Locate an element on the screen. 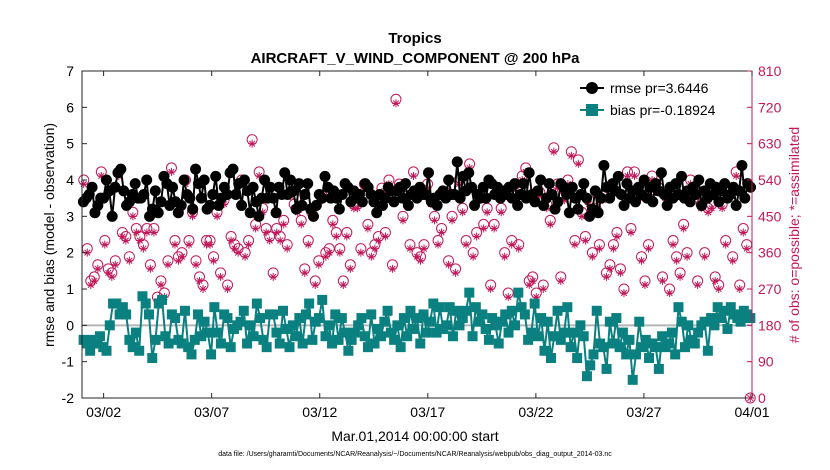 The image size is (830, 470). y-tick-right-label: 0 is located at coordinates (762, 398).